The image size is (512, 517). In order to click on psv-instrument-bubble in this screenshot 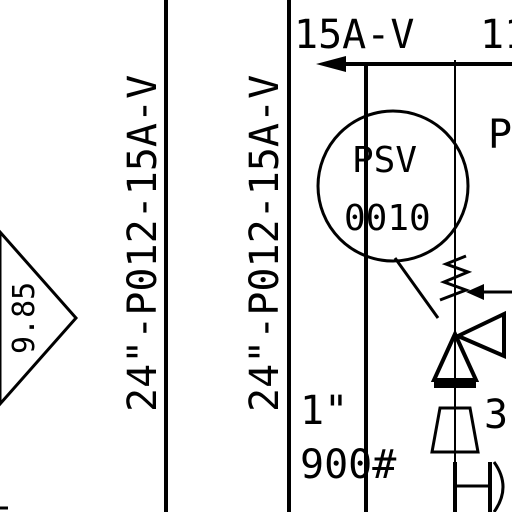, I will do `click(393, 186)`.